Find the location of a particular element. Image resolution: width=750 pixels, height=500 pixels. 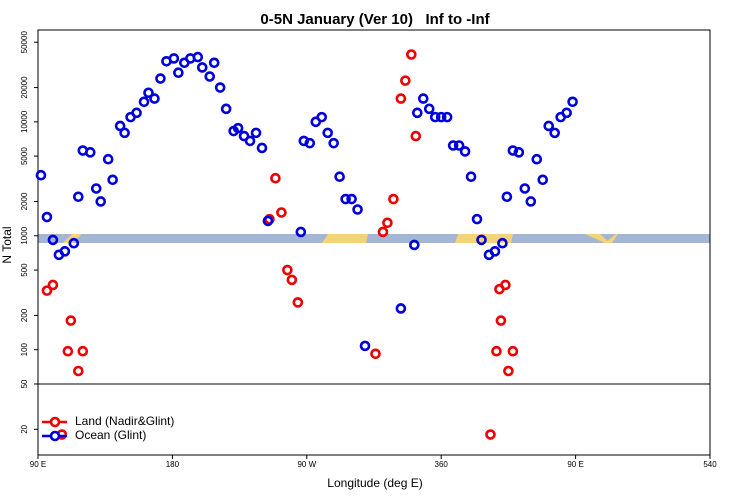

legend-item: Land (Nadir&Glint) is located at coordinates (108, 421).